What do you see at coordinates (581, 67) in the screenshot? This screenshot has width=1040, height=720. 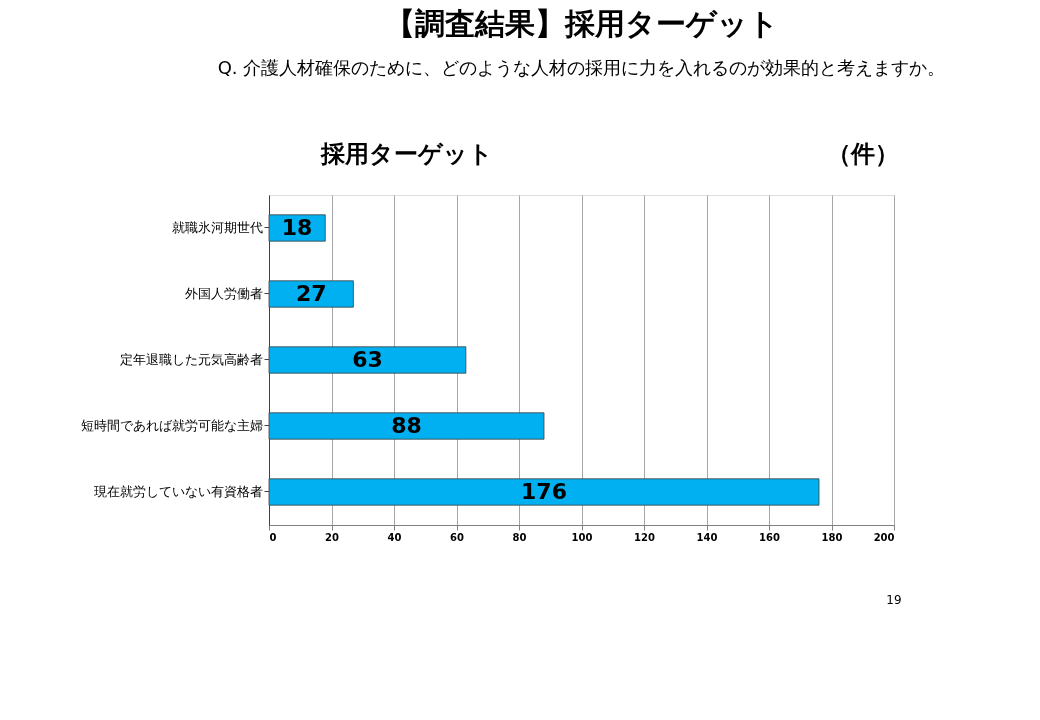 I see `chart-subtitle: Q. 介護人材確保のために、どのような人材の採用に力を入れるのが効果的と考えますか。` at bounding box center [581, 67].